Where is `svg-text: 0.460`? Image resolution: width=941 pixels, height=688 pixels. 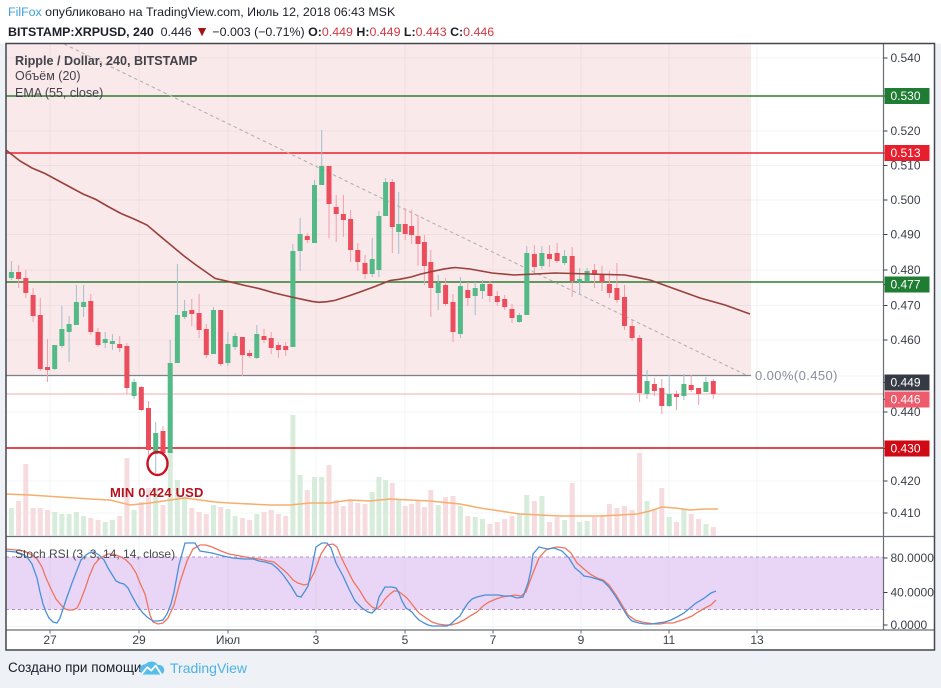
svg-text: 0.460 is located at coordinates (906, 340).